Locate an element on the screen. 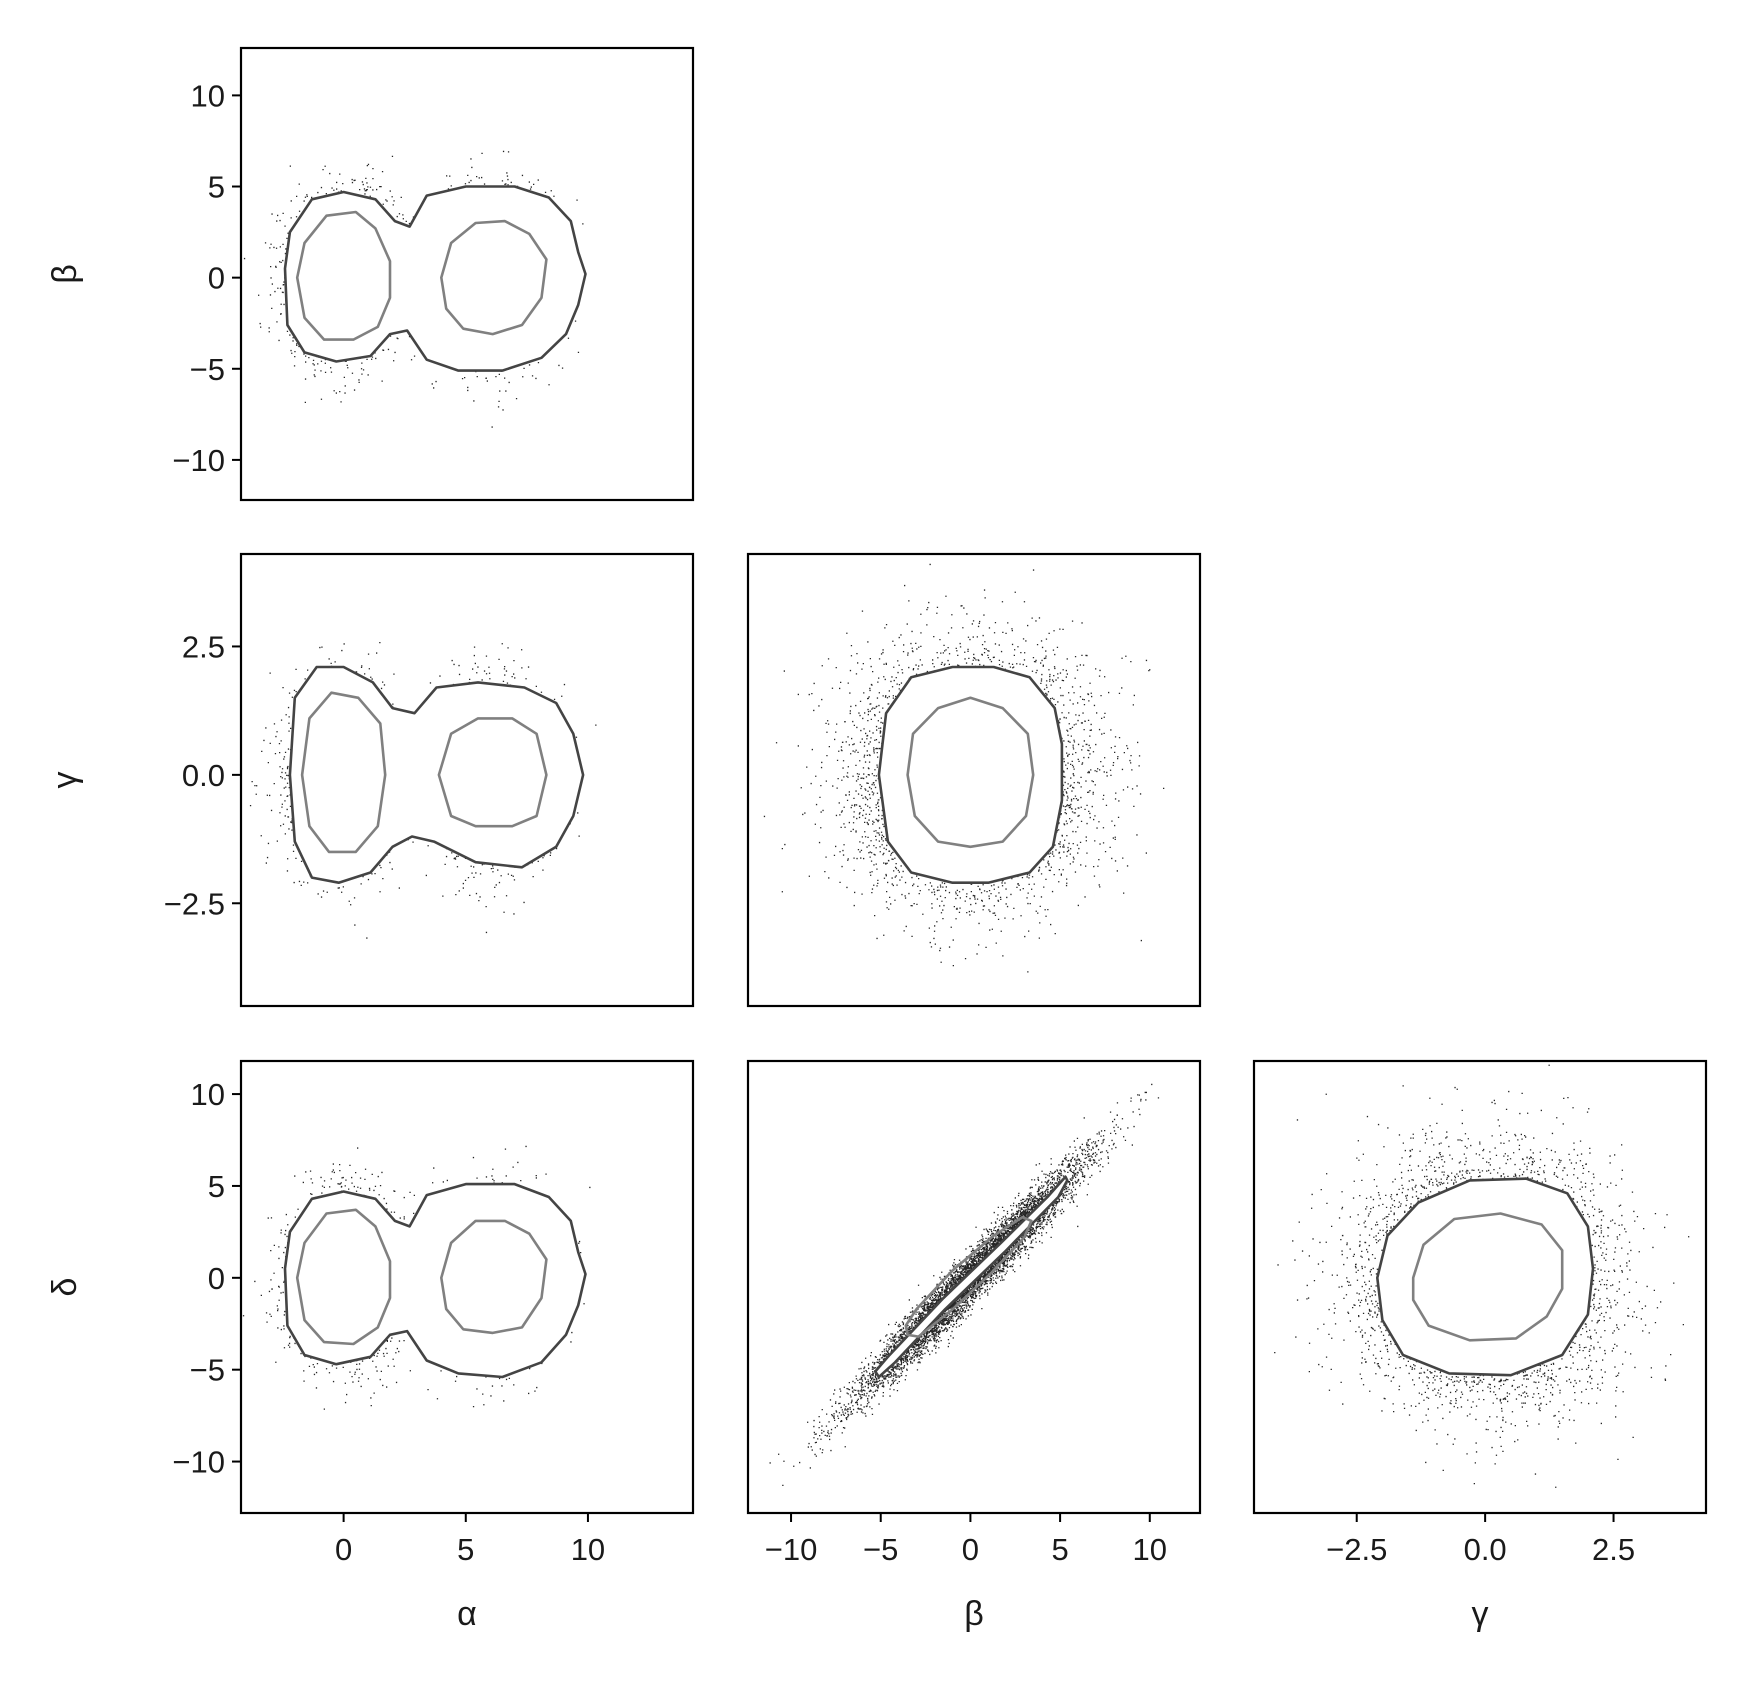  y-axis-label: β is located at coordinates (65, 274).